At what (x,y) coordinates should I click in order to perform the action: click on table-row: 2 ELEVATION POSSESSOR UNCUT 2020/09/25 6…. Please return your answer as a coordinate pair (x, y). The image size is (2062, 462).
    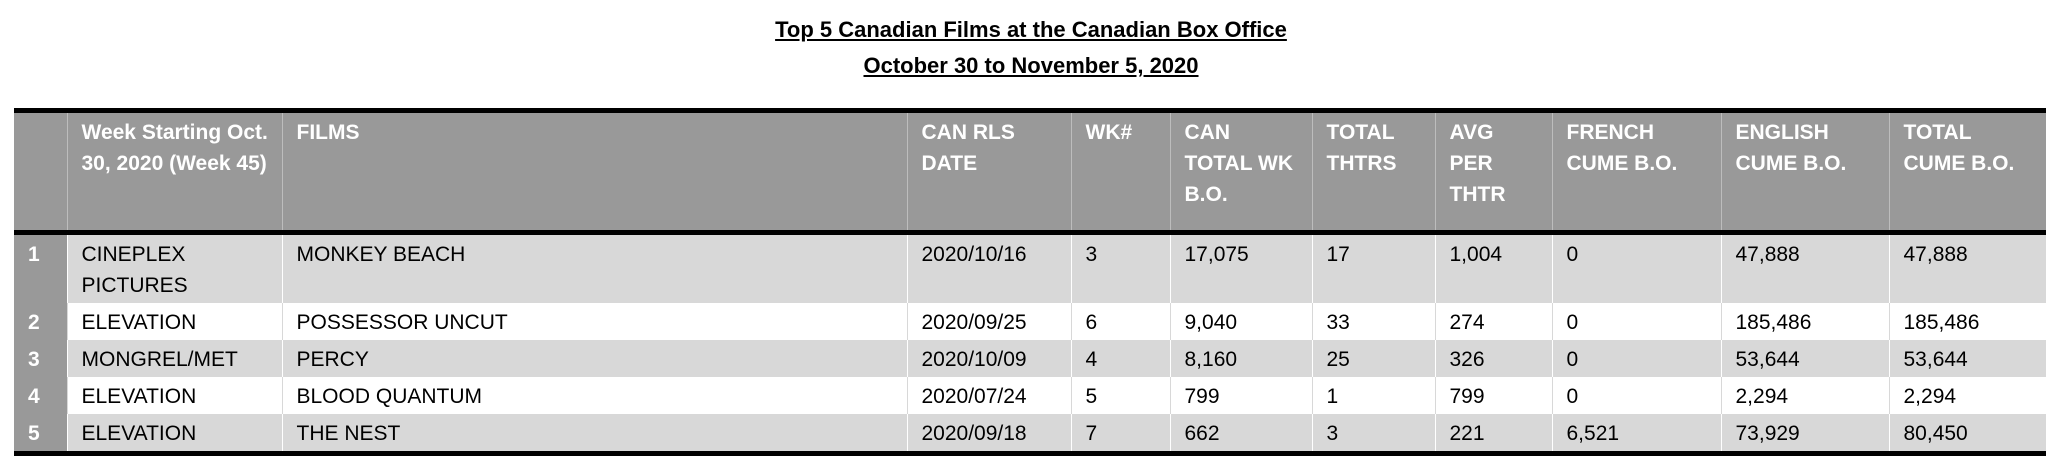
    Looking at the image, I should click on (1030, 321).